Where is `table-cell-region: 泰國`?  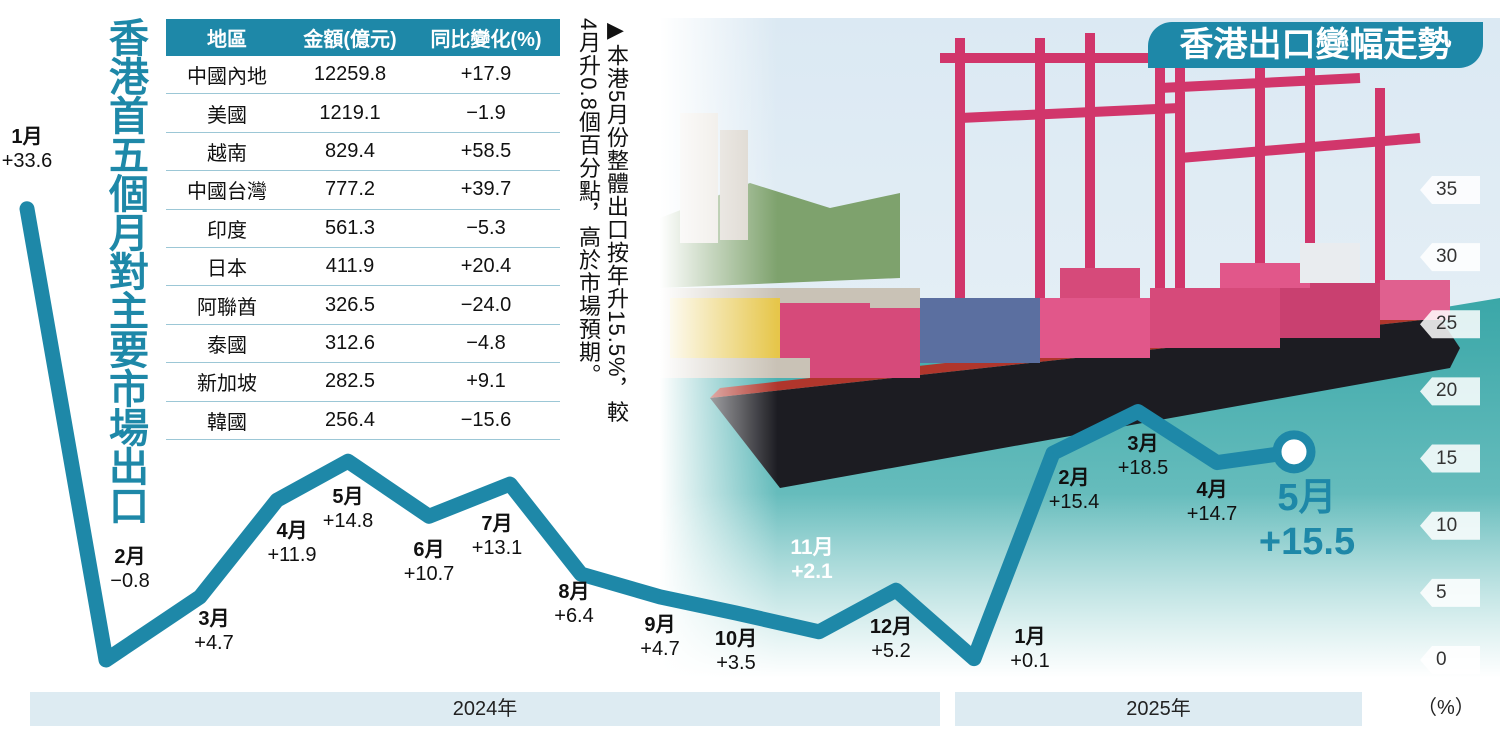
table-cell-region: 泰國 is located at coordinates (227, 344).